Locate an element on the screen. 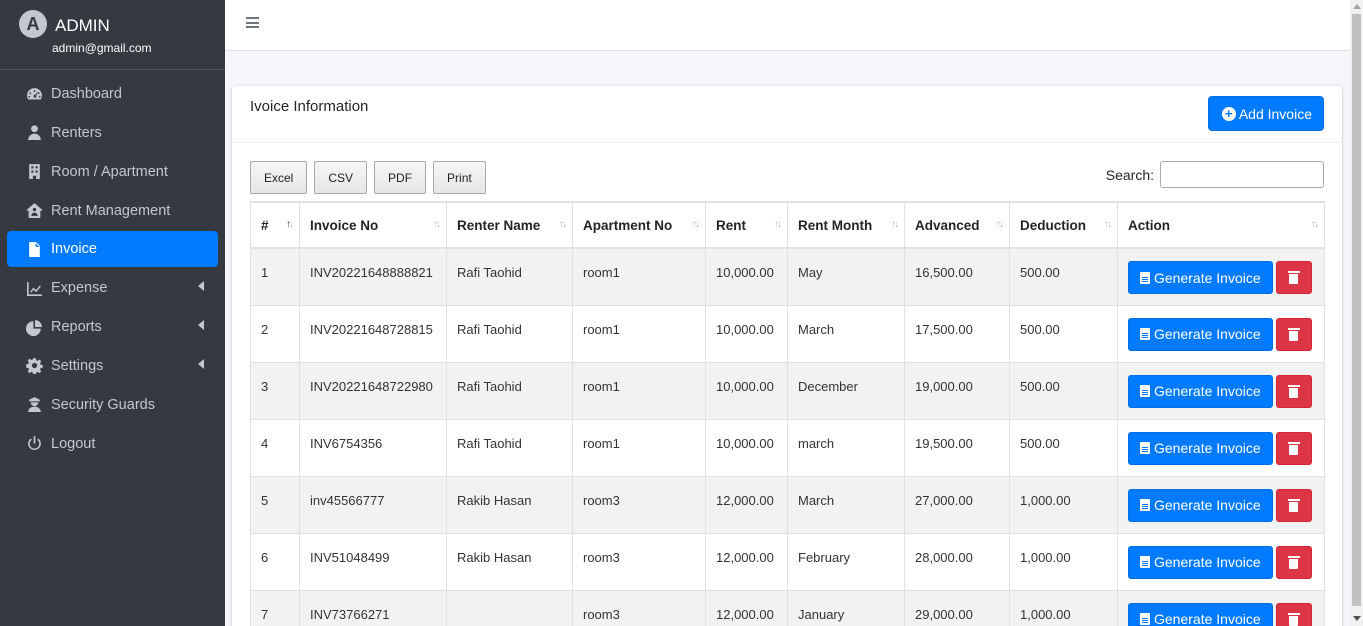 This screenshot has height=626, width=1363. column-header-action: Action ↑↓ is located at coordinates (1221, 225).